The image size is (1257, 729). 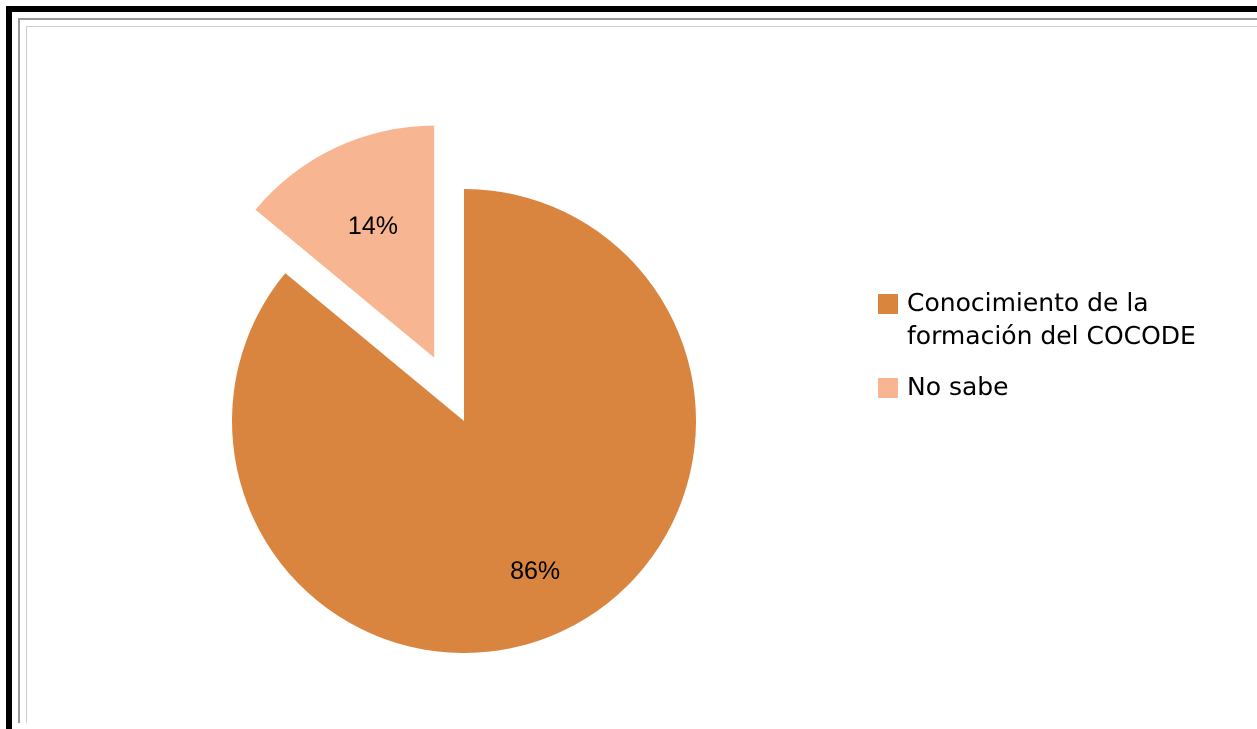 What do you see at coordinates (535, 571) in the screenshot?
I see `pie-label-86pct: 86%` at bounding box center [535, 571].